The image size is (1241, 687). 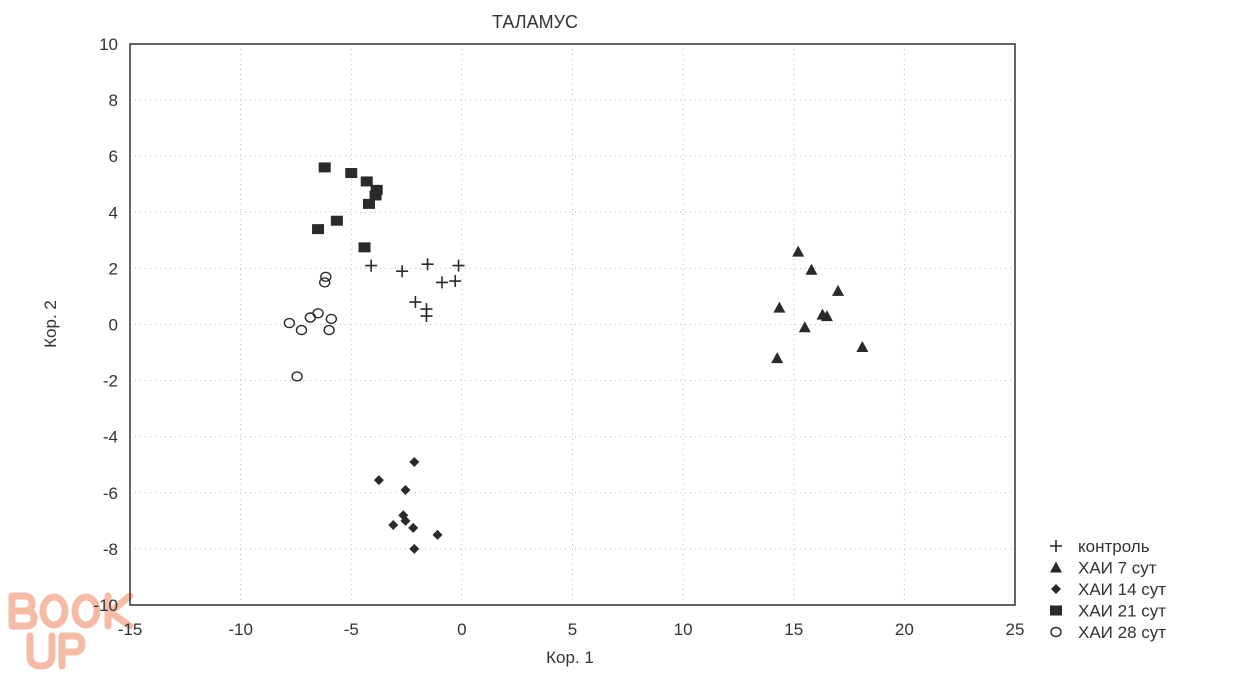 What do you see at coordinates (105, 605) in the screenshot?
I see `y-tick-label: -10` at bounding box center [105, 605].